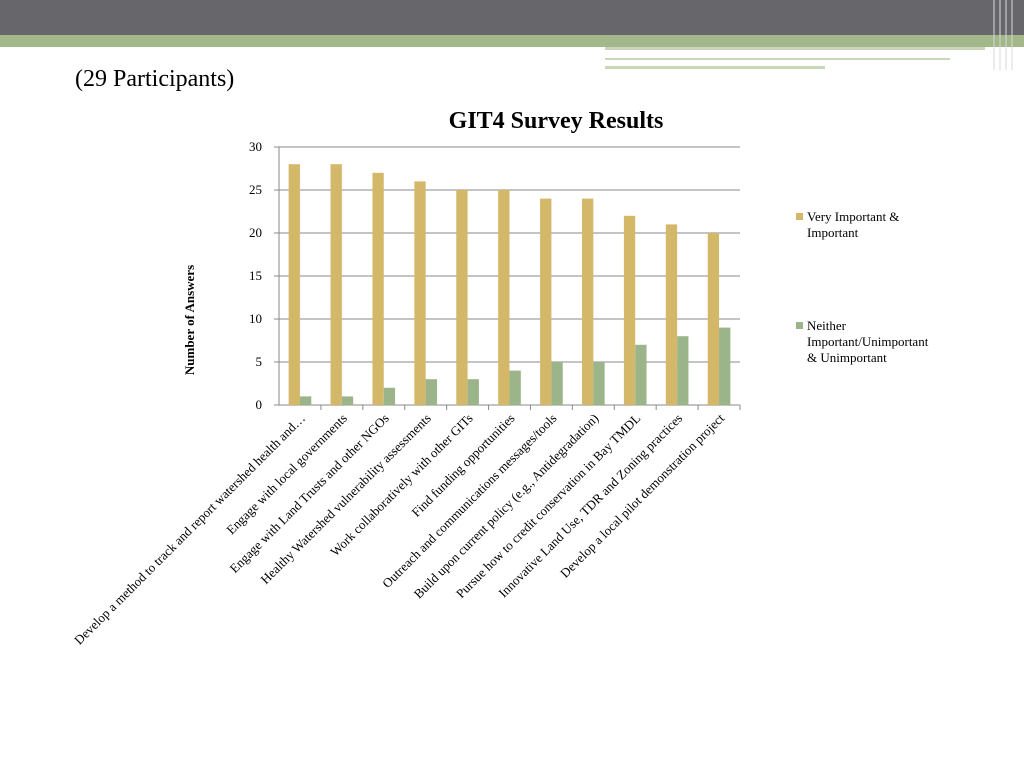 The width and height of the screenshot is (1024, 768). I want to click on y-tick-label: 5, so click(259, 361).